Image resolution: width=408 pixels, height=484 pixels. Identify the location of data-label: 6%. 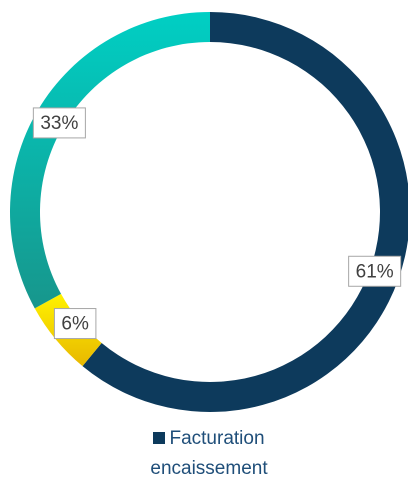
(75, 324).